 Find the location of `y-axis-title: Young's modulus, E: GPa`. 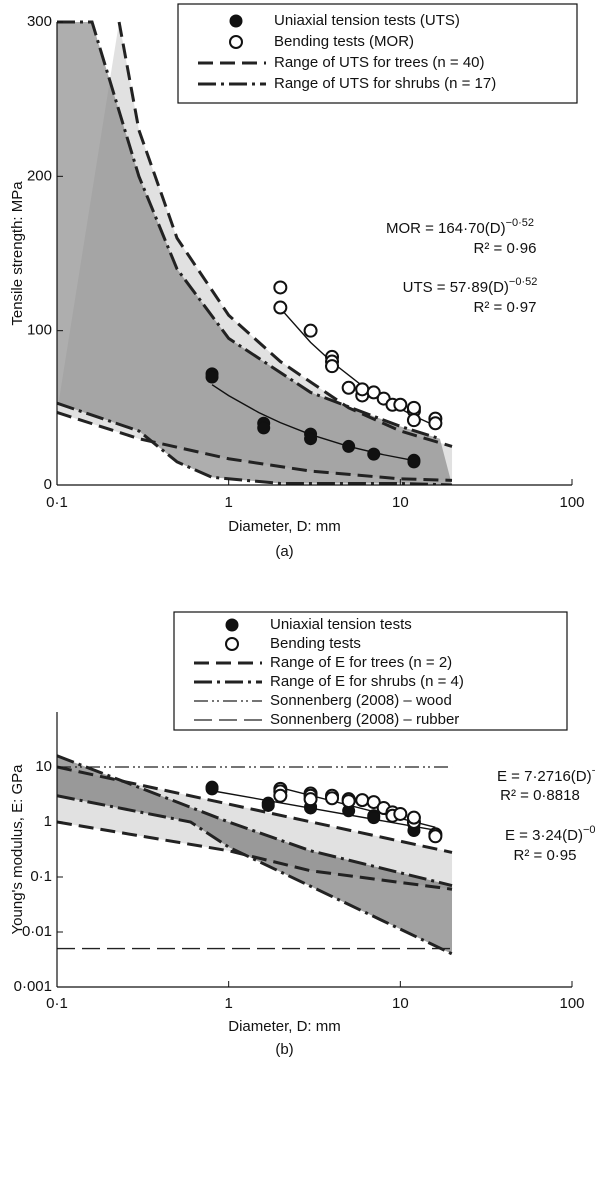

y-axis-title: Young's modulus, E: GPa is located at coordinates (17, 849).